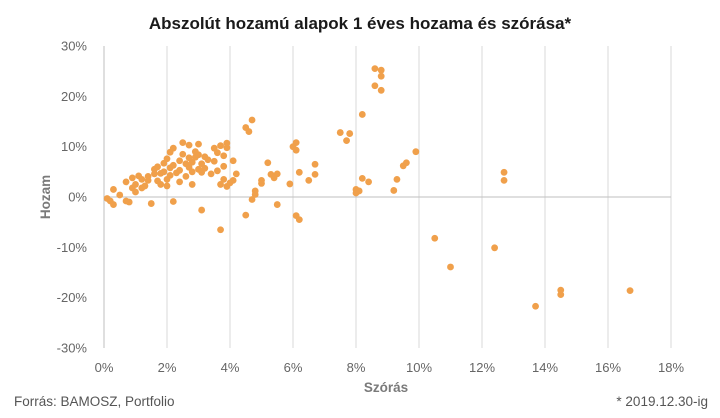  Describe the element at coordinates (77, 197) in the screenshot. I see `y-tick-label: 0%` at that location.